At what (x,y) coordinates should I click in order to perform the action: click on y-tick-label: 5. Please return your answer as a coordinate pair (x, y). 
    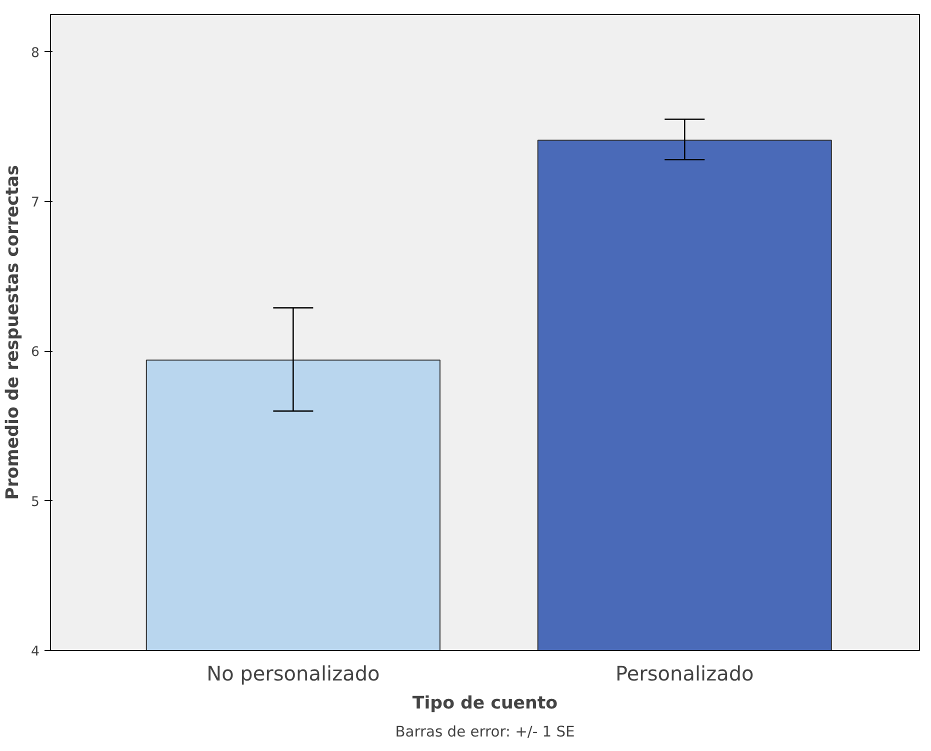
    Looking at the image, I should click on (35, 502).